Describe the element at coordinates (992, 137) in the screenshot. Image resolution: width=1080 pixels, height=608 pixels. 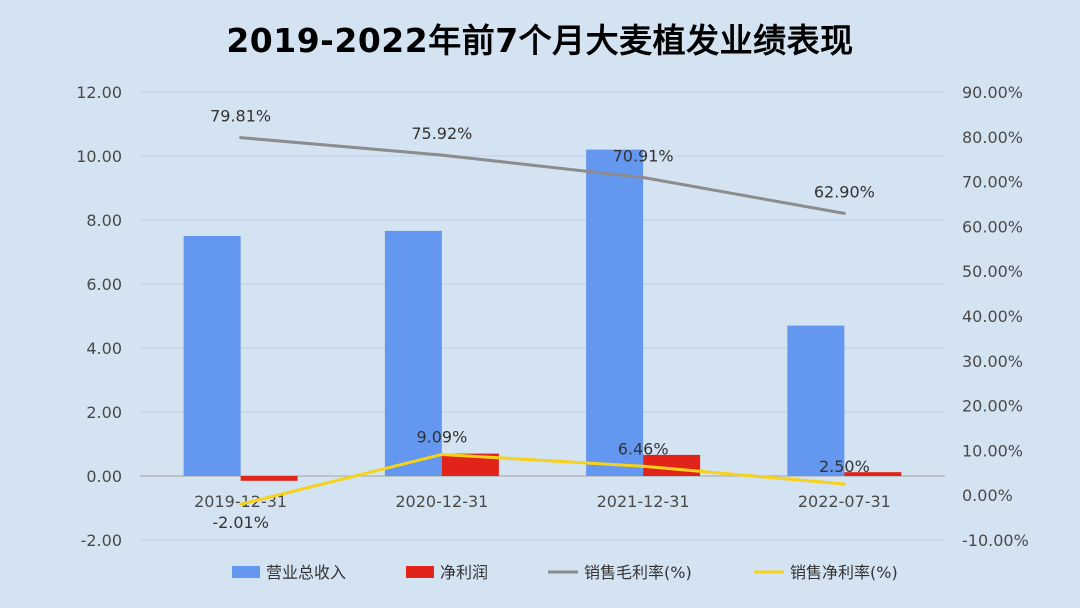
I see `y-right-tick-label: 80.00%` at that location.